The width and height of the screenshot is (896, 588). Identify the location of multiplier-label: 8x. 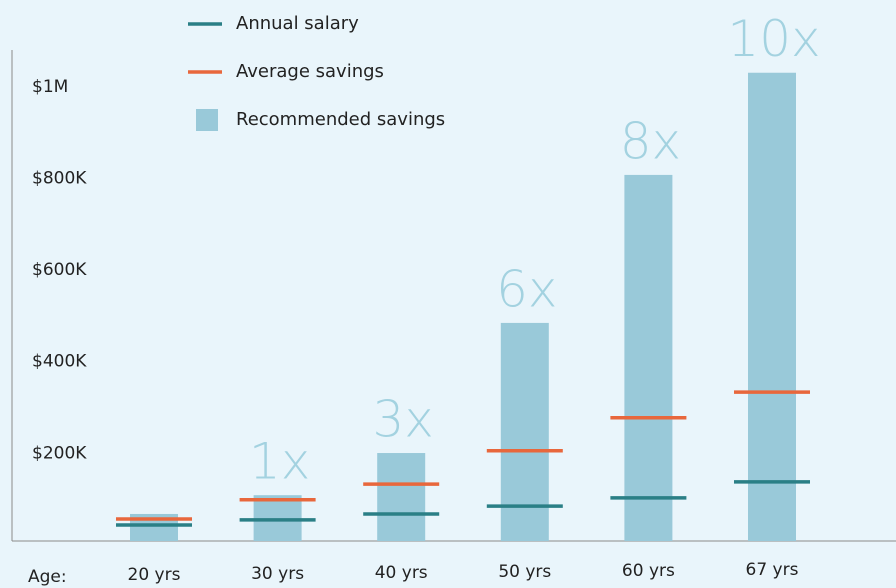
(650, 141).